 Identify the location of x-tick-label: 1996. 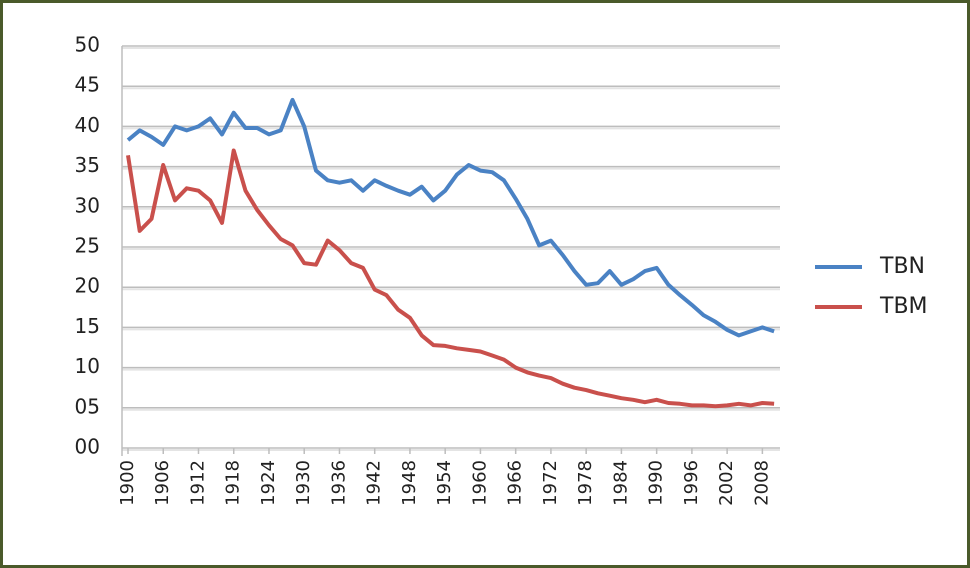
(691, 483).